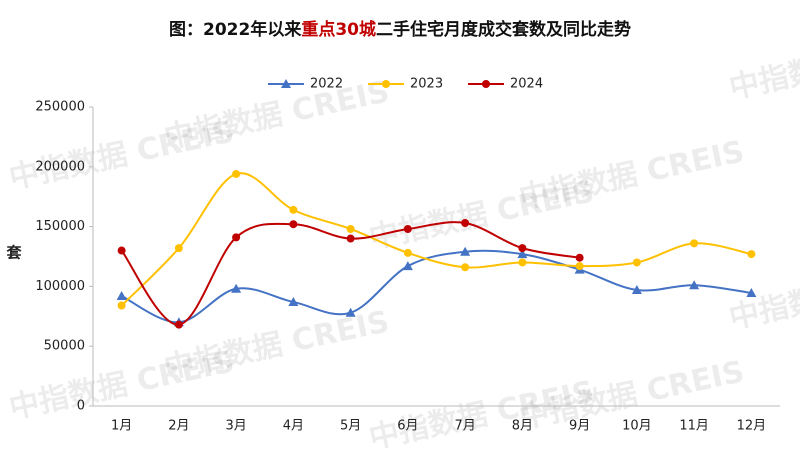 The height and width of the screenshot is (457, 800). I want to click on x-tick-label: 10月, so click(637, 426).